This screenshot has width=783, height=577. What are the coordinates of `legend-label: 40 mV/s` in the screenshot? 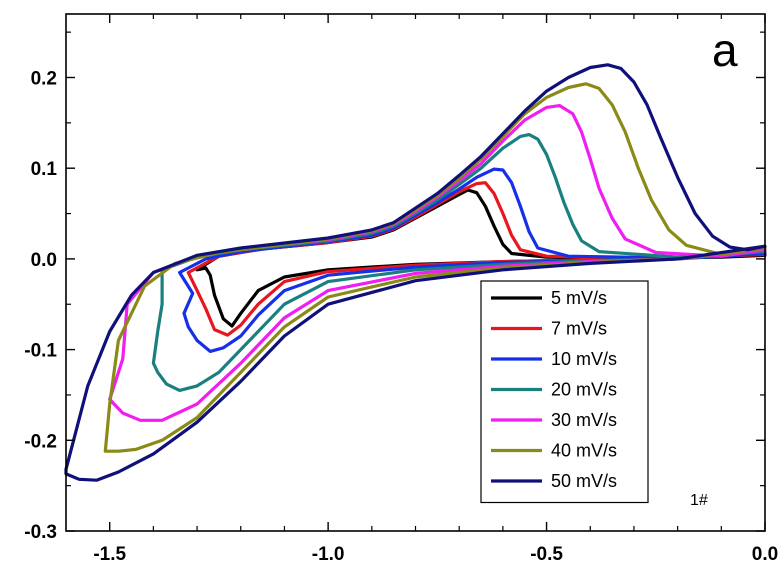 It's located at (584, 451).